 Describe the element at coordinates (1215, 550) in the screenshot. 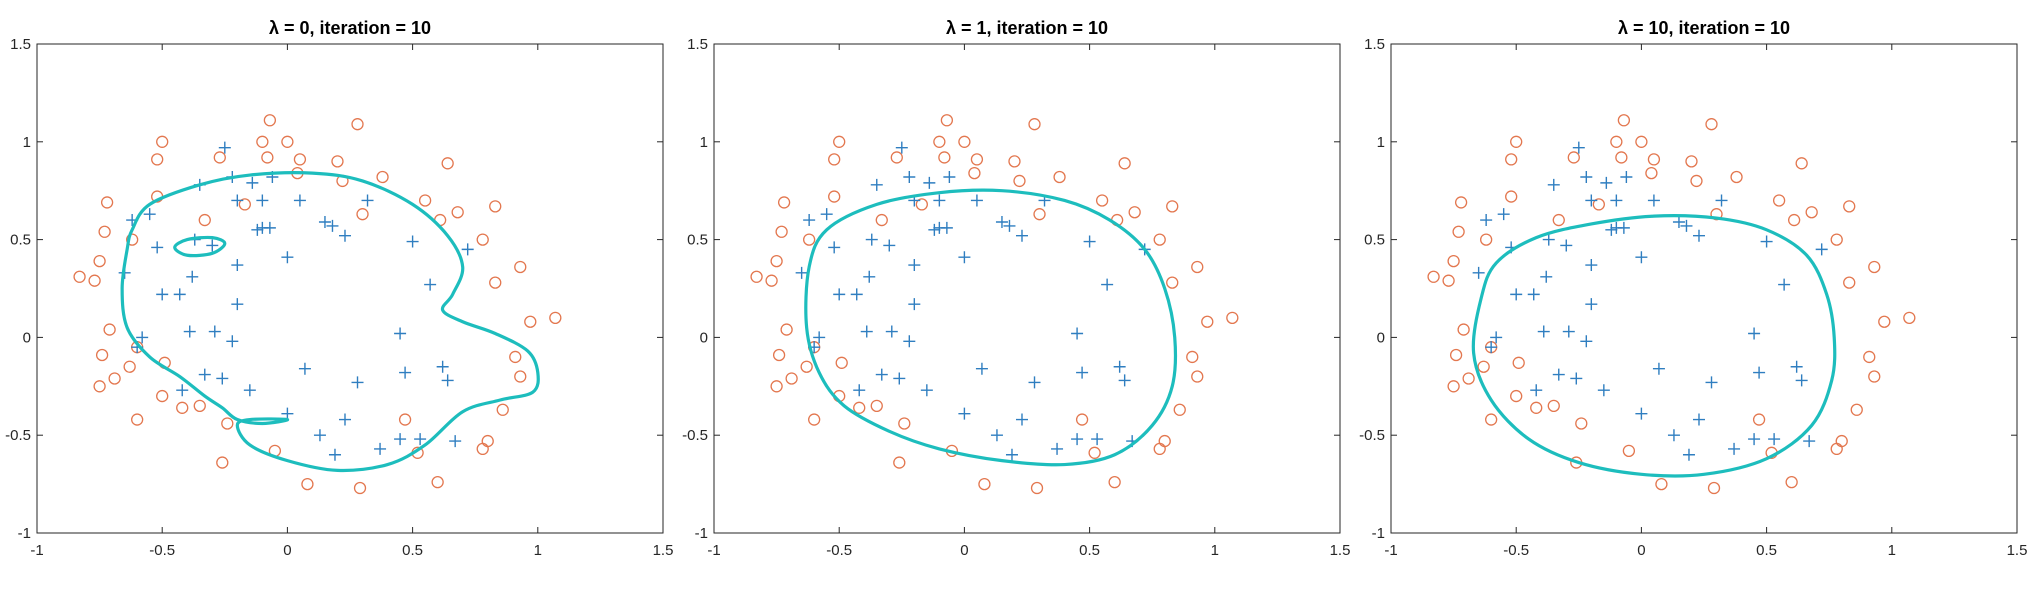

I see `x-tick-label: 1` at that location.